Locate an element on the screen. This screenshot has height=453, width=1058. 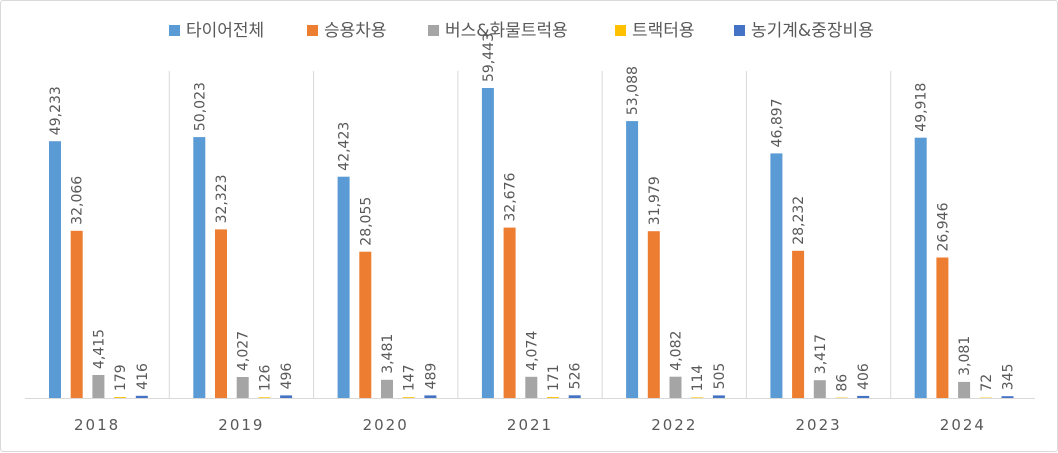
legend: 타이어전체 승용차용 버스&화물트럭용 트랙터용 농기계&중장비용 is located at coordinates (521, 31).